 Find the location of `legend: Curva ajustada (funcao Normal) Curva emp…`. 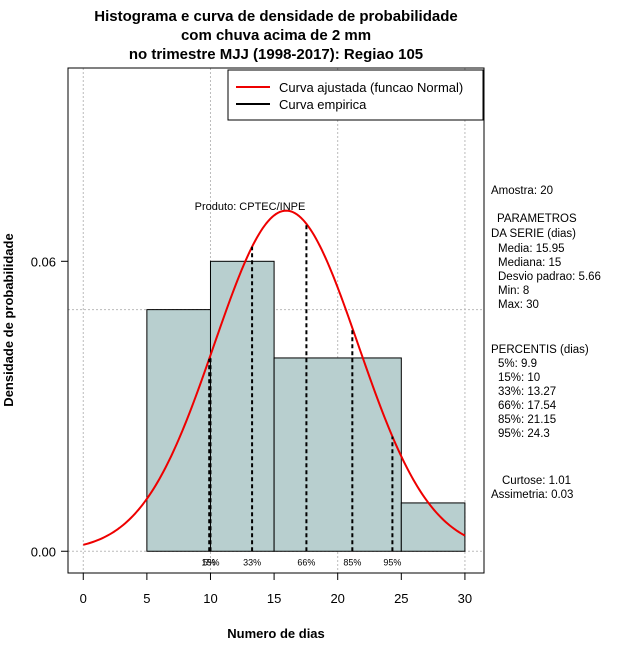

legend: Curva ajustada (funcao Normal) Curva emp… is located at coordinates (355, 95).